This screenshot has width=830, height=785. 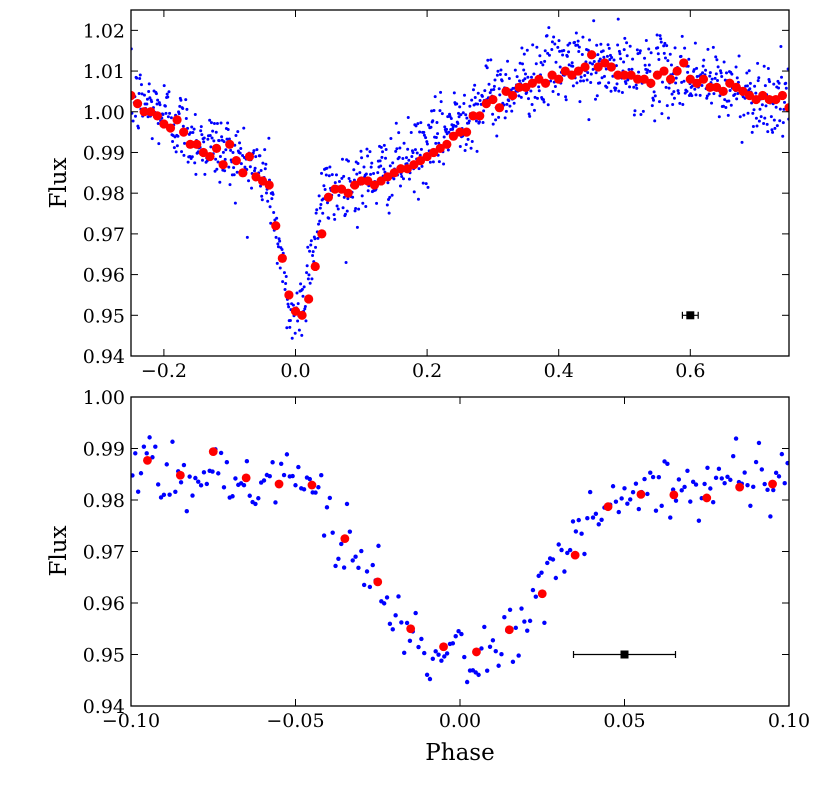 I want to click on y-tick-label: 0.98, so click(x=104, y=194).